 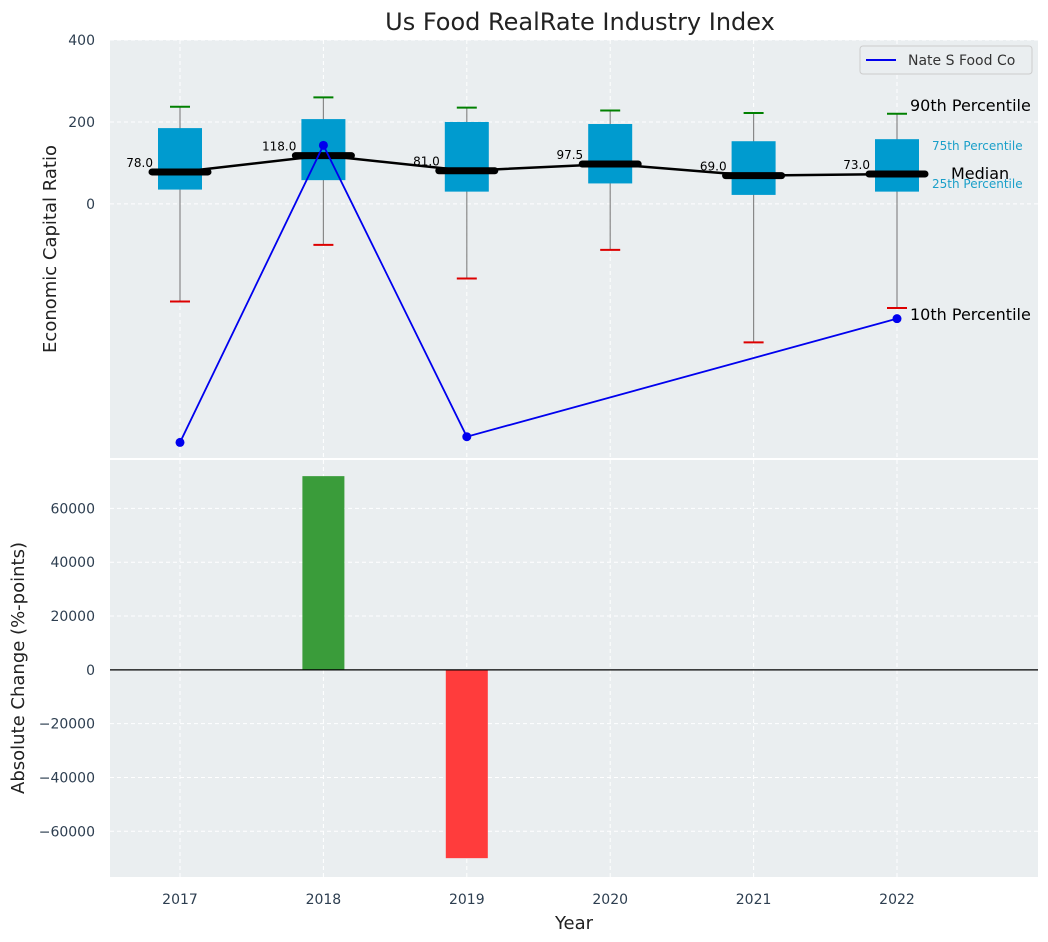 What do you see at coordinates (67, 725) in the screenshot?
I see `bottom-y-tick-label: −20000` at bounding box center [67, 725].